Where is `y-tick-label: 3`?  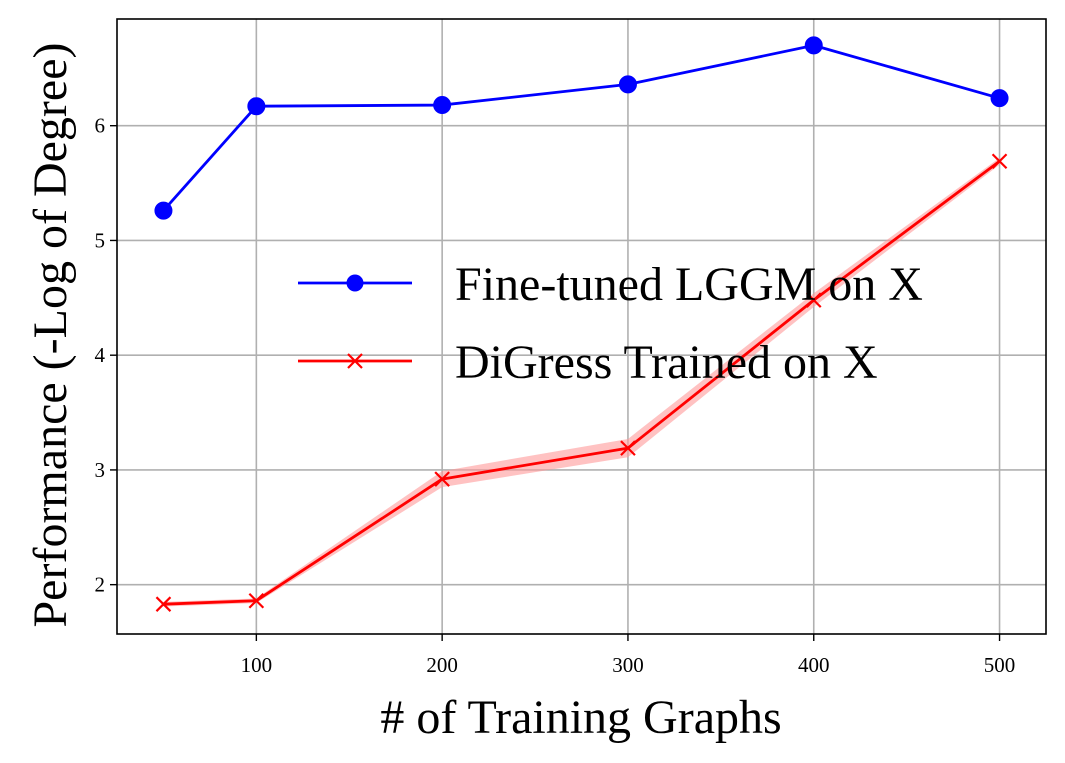 y-tick-label: 3 is located at coordinates (100, 470).